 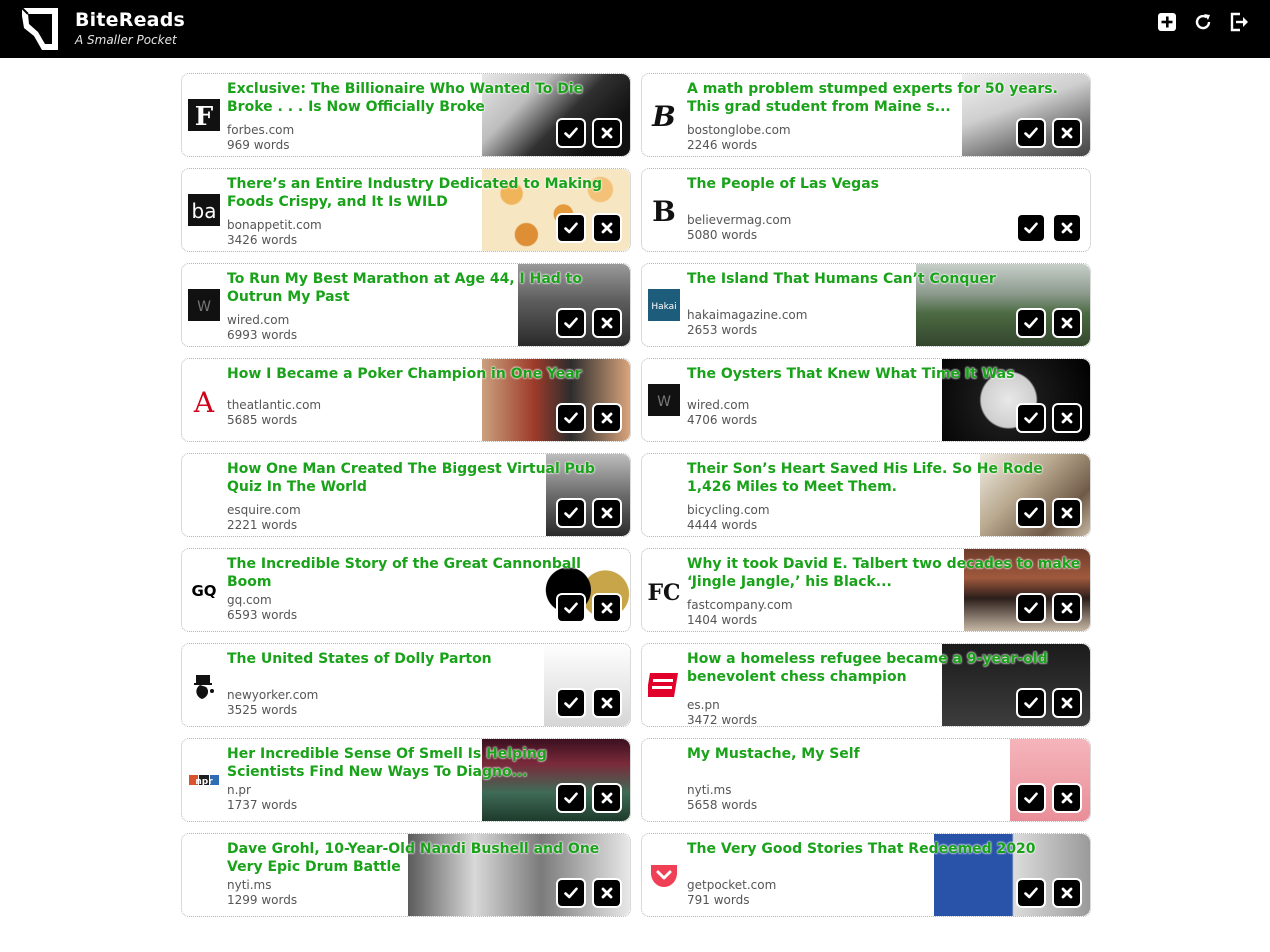 What do you see at coordinates (1203, 22) in the screenshot?
I see `refresh-button` at bounding box center [1203, 22].